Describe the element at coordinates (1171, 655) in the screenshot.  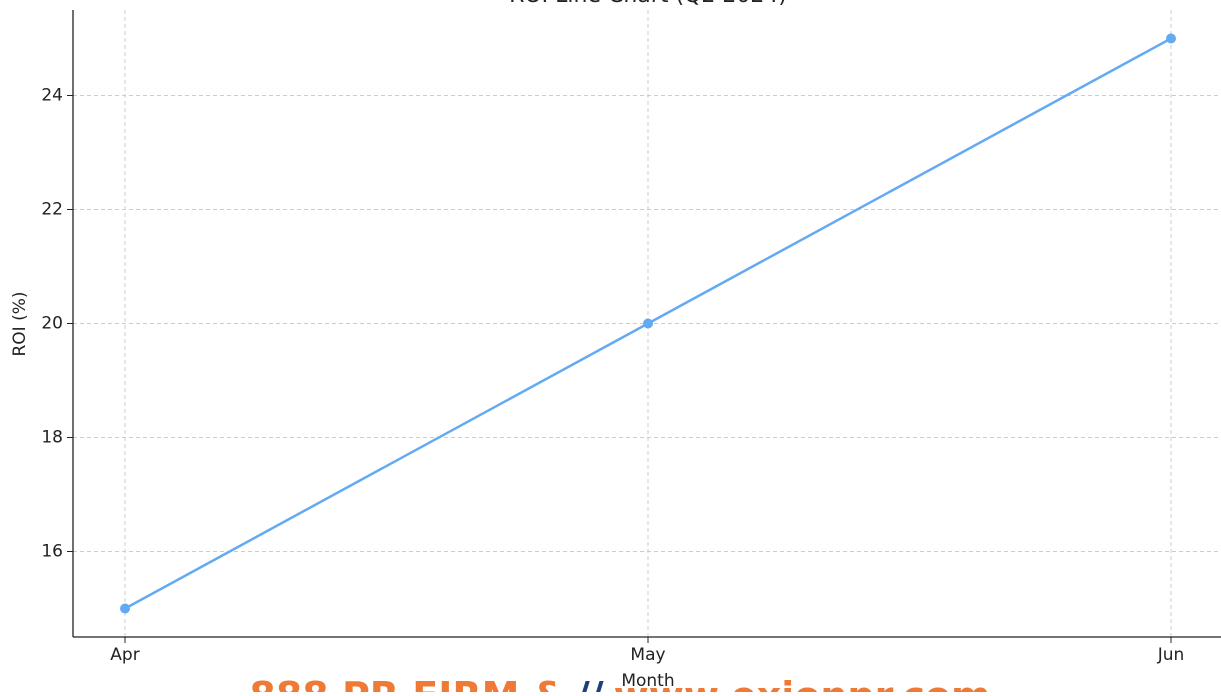
I see `x-tick-label: Jun` at that location.